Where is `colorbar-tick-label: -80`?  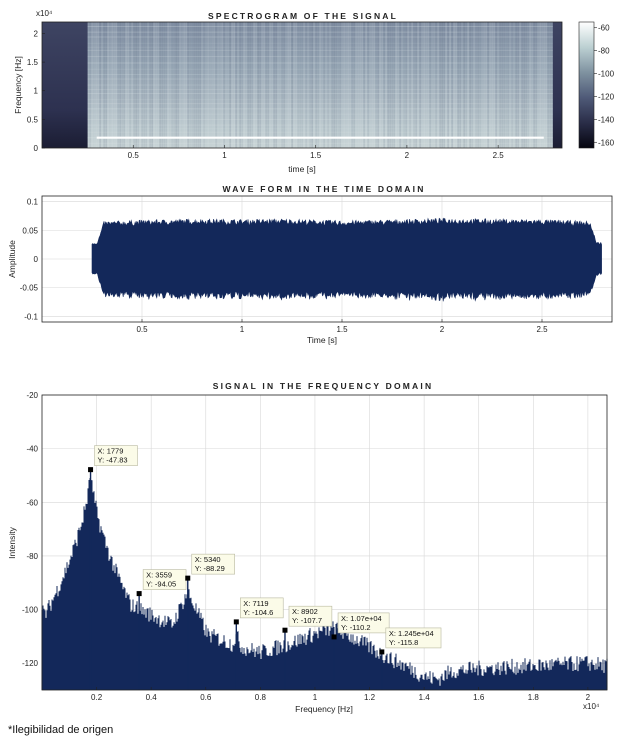 colorbar-tick-label: -80 is located at coordinates (604, 51).